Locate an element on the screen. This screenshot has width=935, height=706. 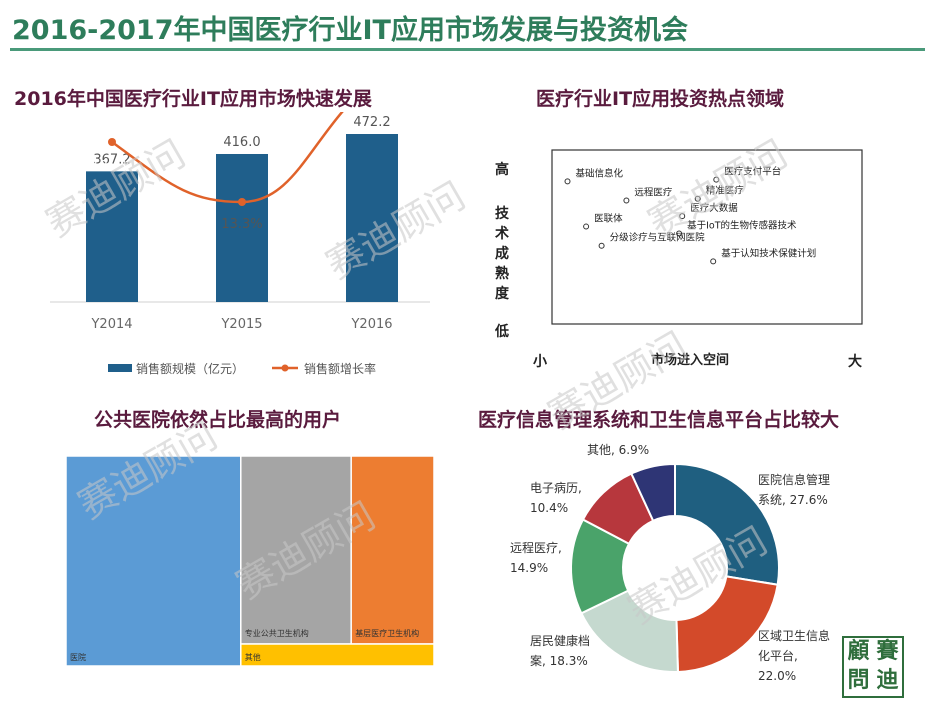
hotspot-label: 分级诊疗与互联网医院 is located at coordinates (658, 238).